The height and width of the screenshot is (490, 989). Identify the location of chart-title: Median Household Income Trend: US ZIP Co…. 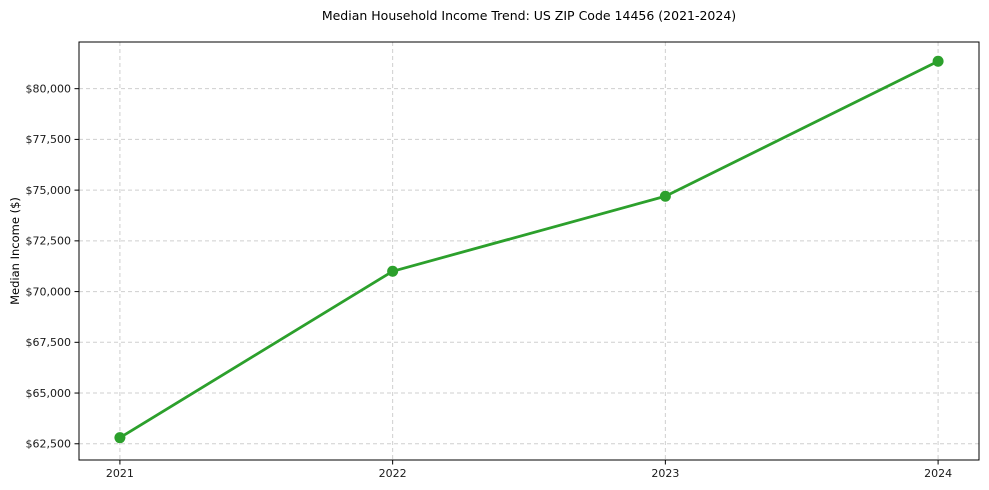
(529, 15).